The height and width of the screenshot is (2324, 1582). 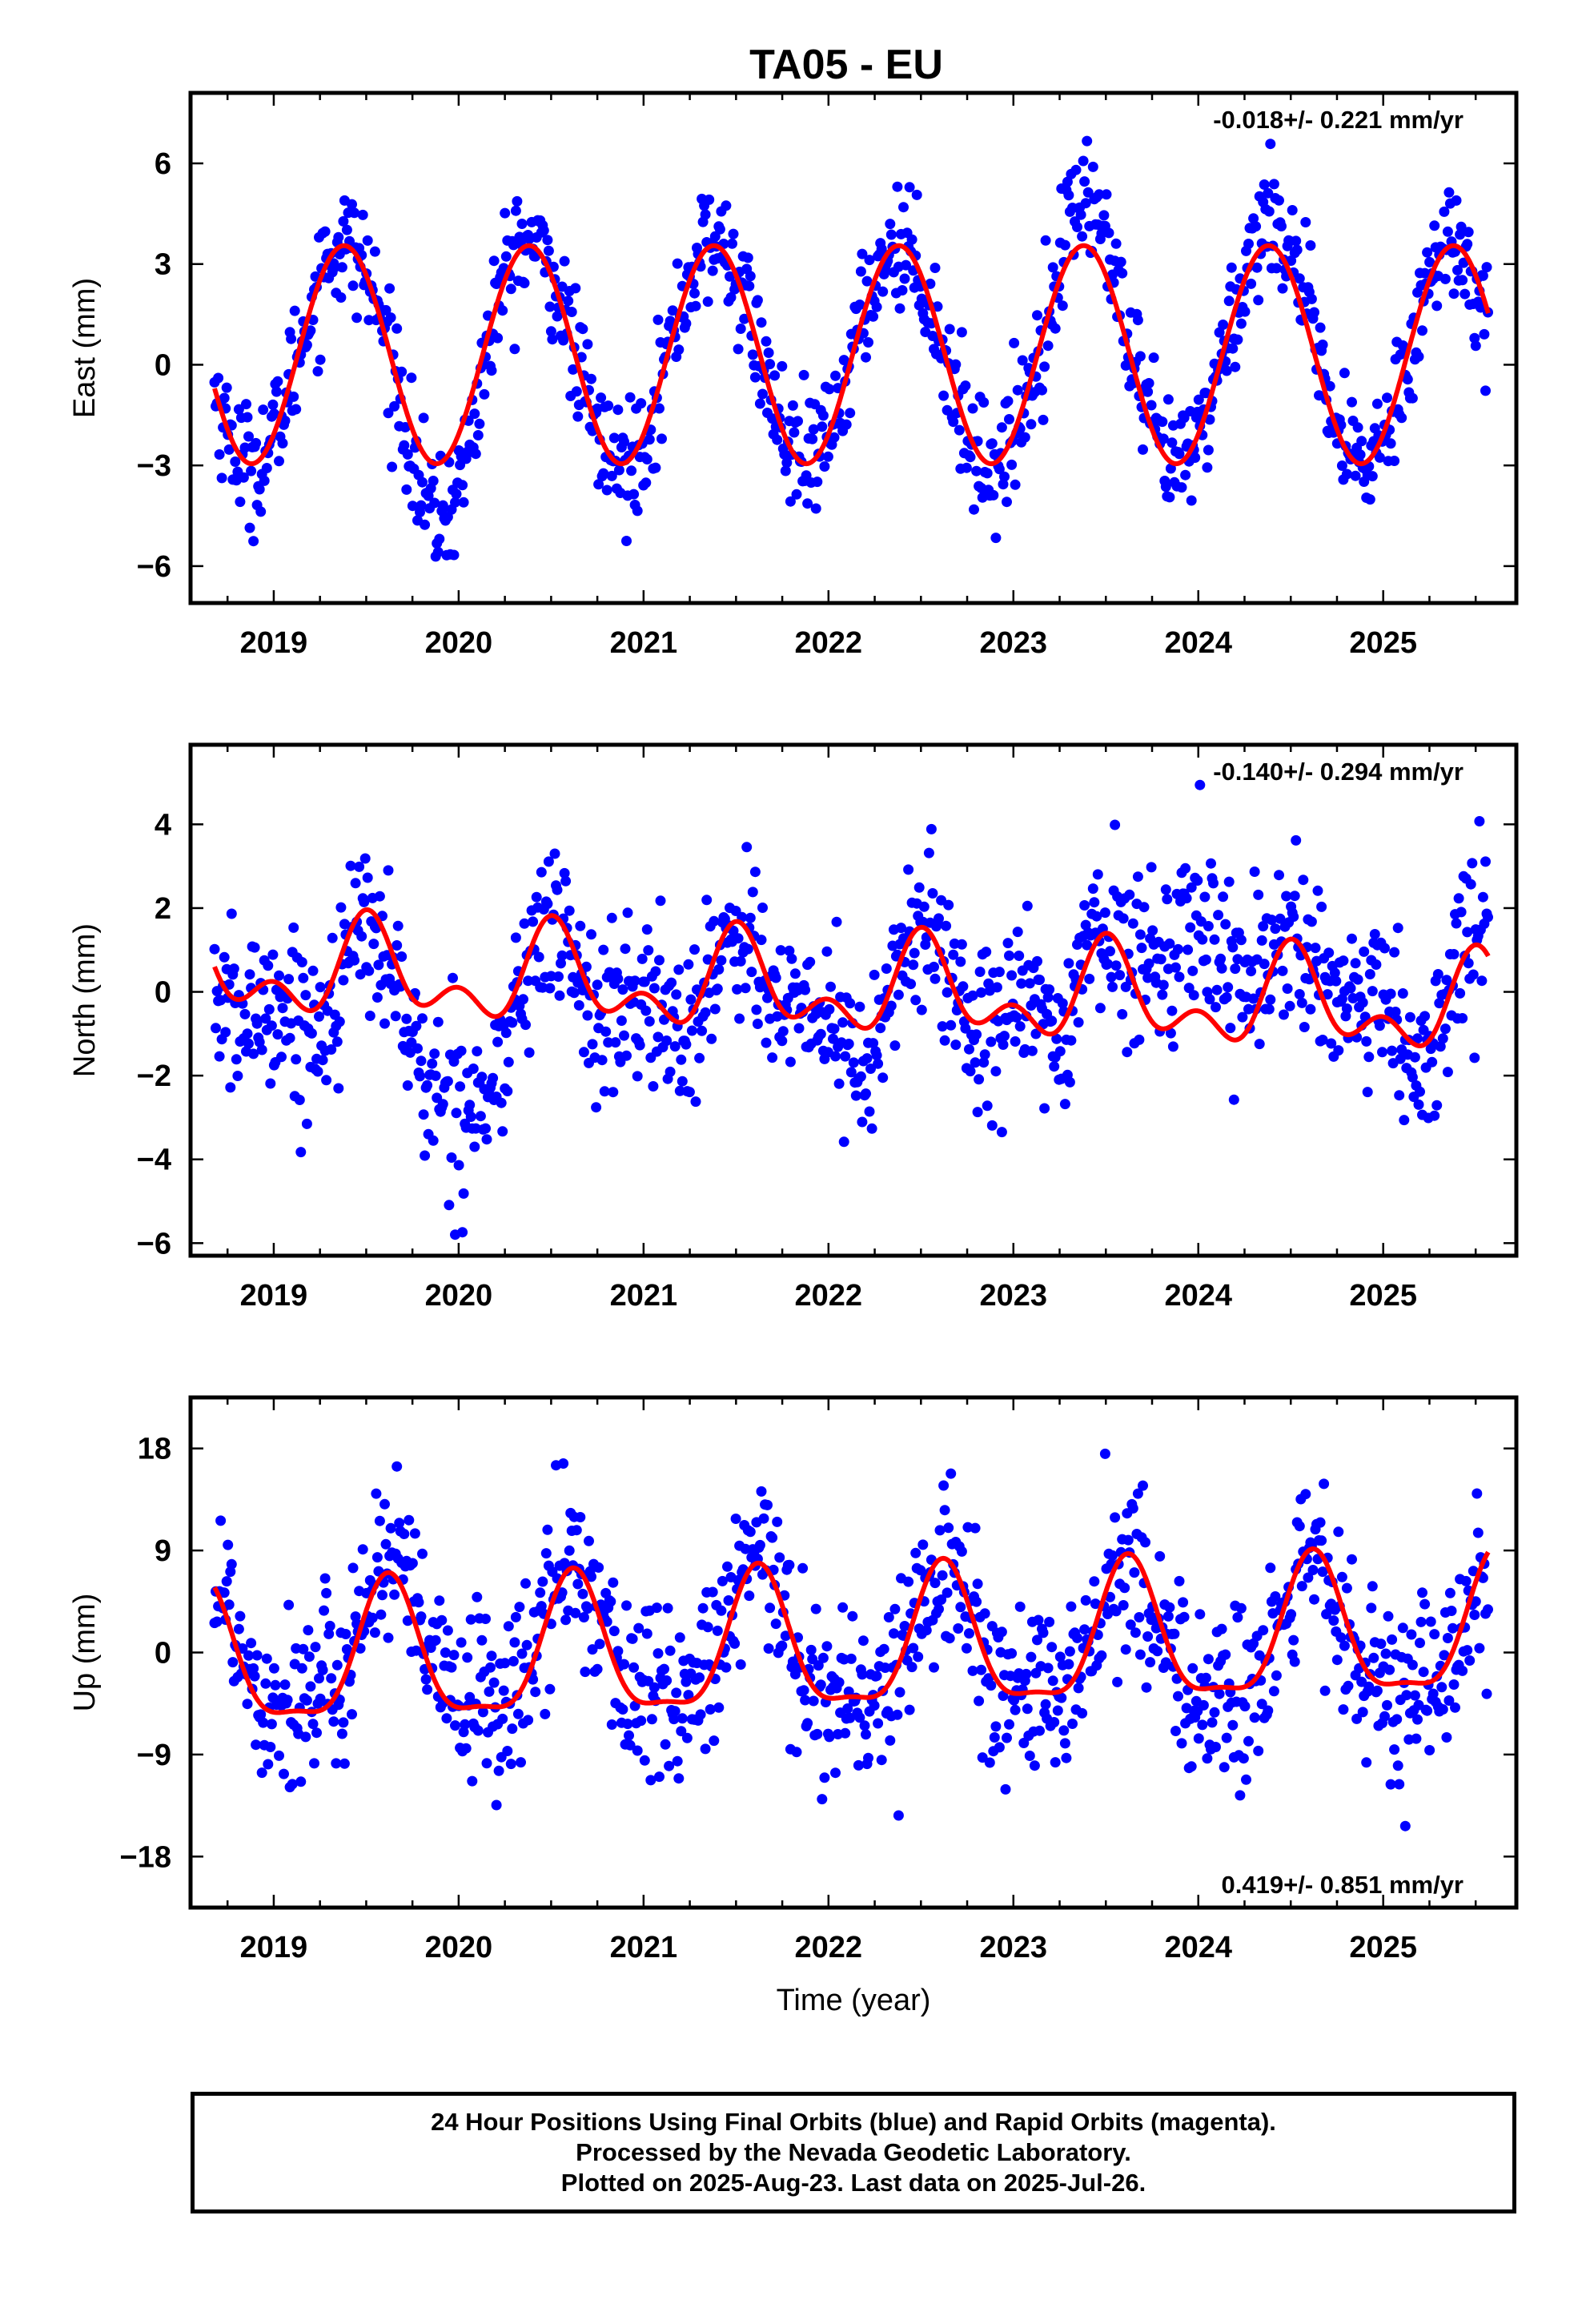 What do you see at coordinates (1383, 1947) in the screenshot?
I see `up-x-tick-label: 2025` at bounding box center [1383, 1947].